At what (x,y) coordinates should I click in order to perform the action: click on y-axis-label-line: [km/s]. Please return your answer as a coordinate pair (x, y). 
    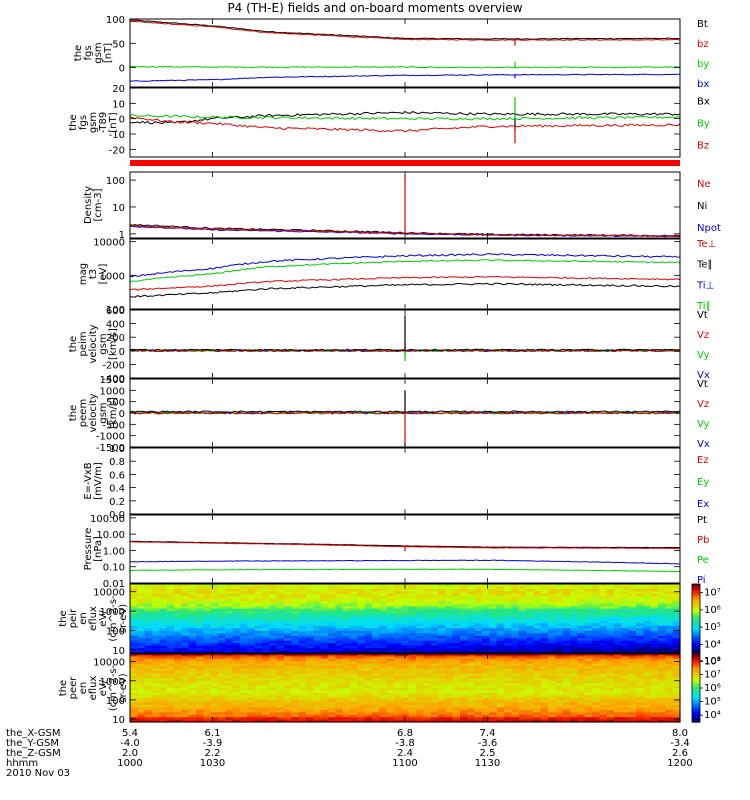
    Looking at the image, I should click on (113, 344).